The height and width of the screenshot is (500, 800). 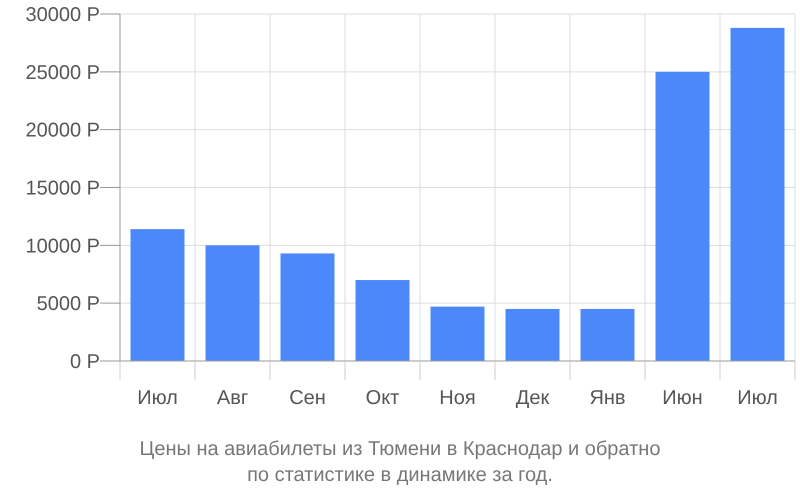 What do you see at coordinates (232, 398) in the screenshot?
I see `x-tick-label: Авг` at bounding box center [232, 398].